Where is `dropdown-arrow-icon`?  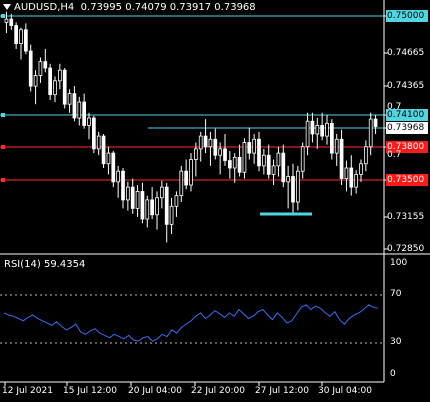 dropdown-arrow-icon is located at coordinates (7, 7).